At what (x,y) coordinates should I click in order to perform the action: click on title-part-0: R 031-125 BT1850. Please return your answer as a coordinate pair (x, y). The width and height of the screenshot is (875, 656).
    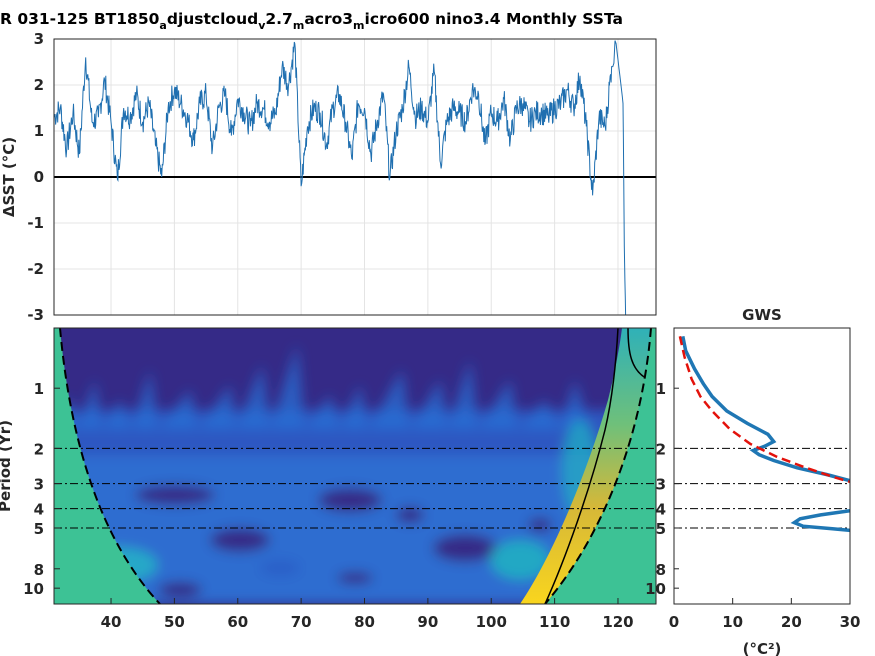
    Looking at the image, I should click on (80, 19).